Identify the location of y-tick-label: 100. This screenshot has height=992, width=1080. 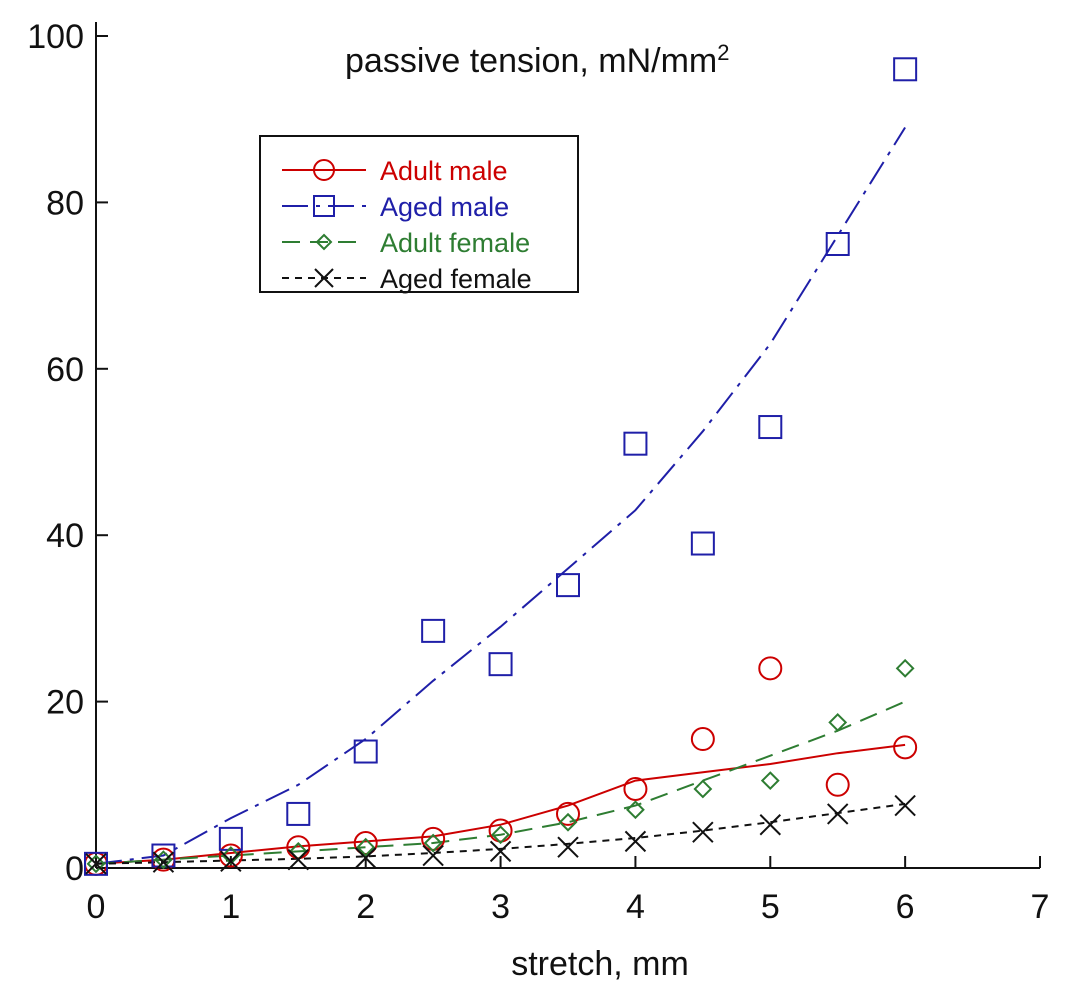
(55, 37).